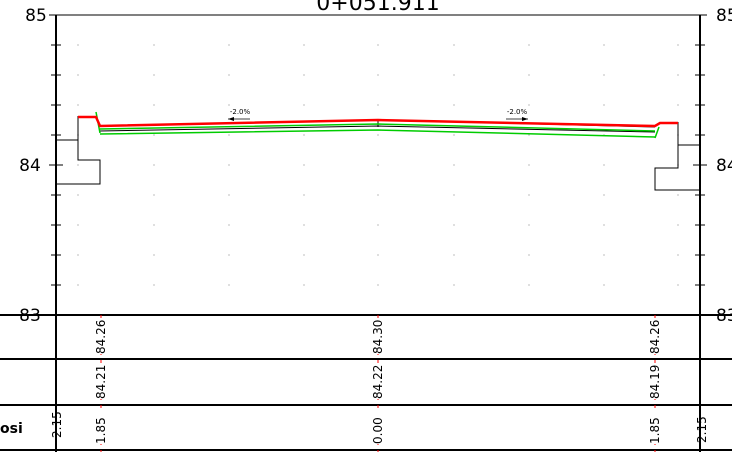 This screenshot has height=457, width=732. What do you see at coordinates (78, 150) in the screenshot?
I see `left-curb-structure` at bounding box center [78, 150].